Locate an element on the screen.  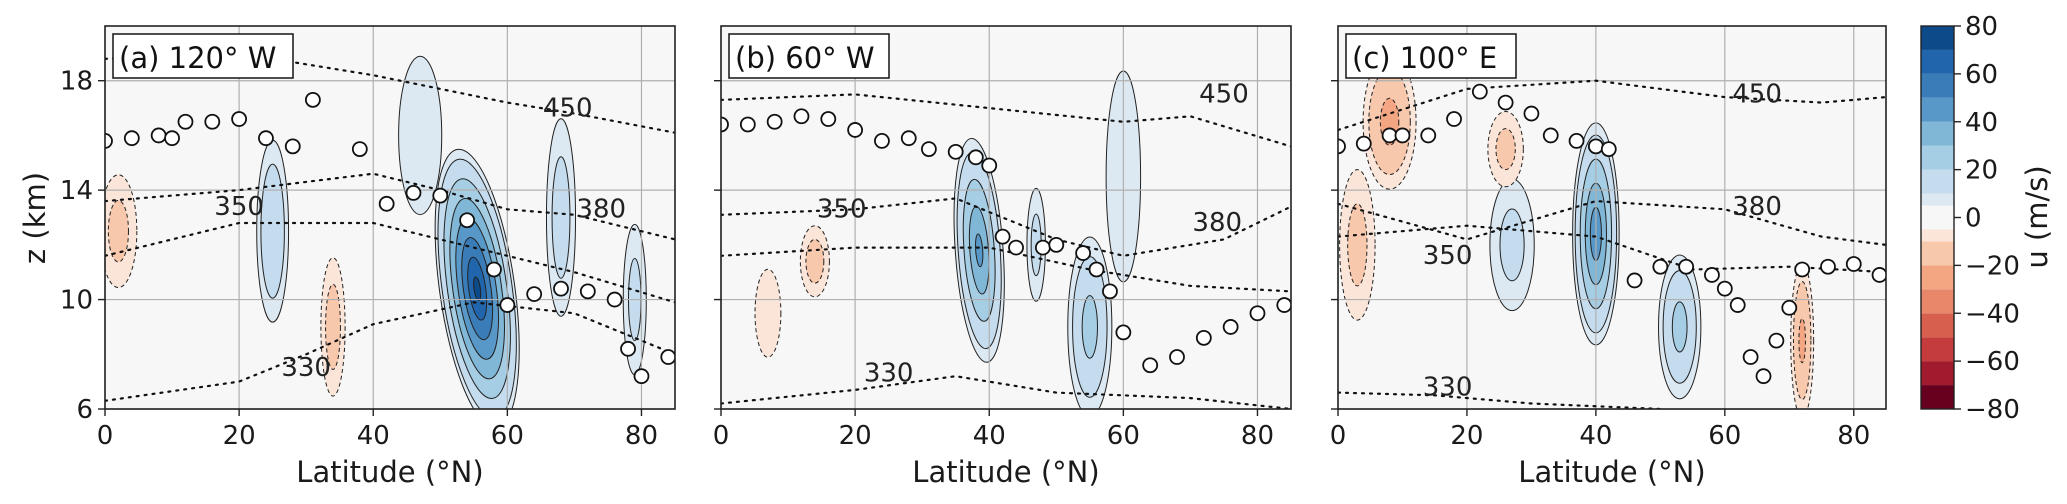
y-axis-ticks is located at coordinates (1334, 245).